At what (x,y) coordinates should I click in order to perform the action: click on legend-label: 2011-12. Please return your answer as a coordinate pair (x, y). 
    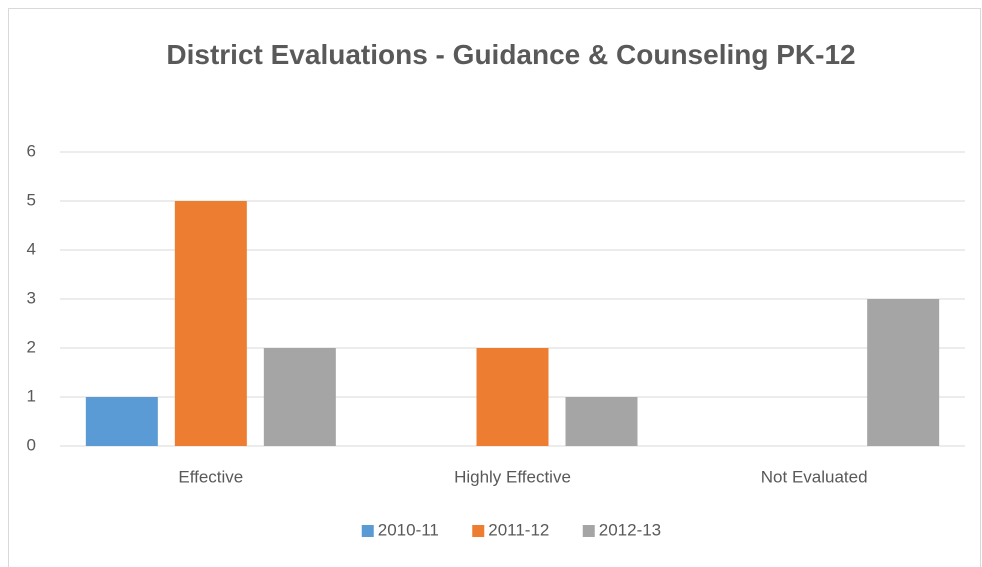
    Looking at the image, I should click on (518, 529).